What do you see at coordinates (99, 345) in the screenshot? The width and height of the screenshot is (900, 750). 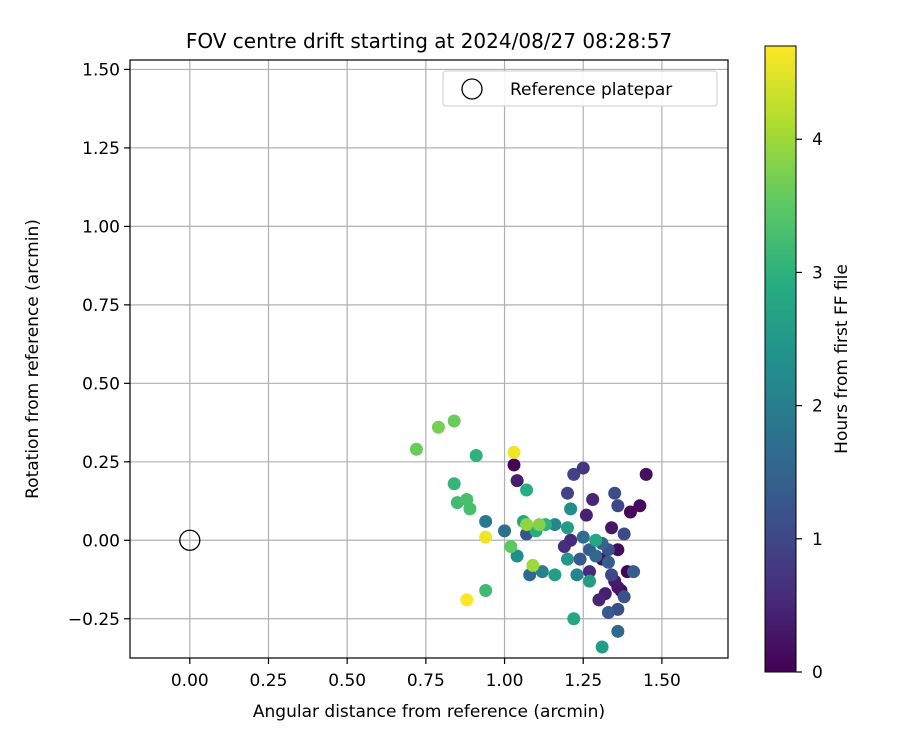 I see `y-axis-ticks: −0.25 0.00 0.25 0.50 0.75 1.00 1.25 1.50` at bounding box center [99, 345].